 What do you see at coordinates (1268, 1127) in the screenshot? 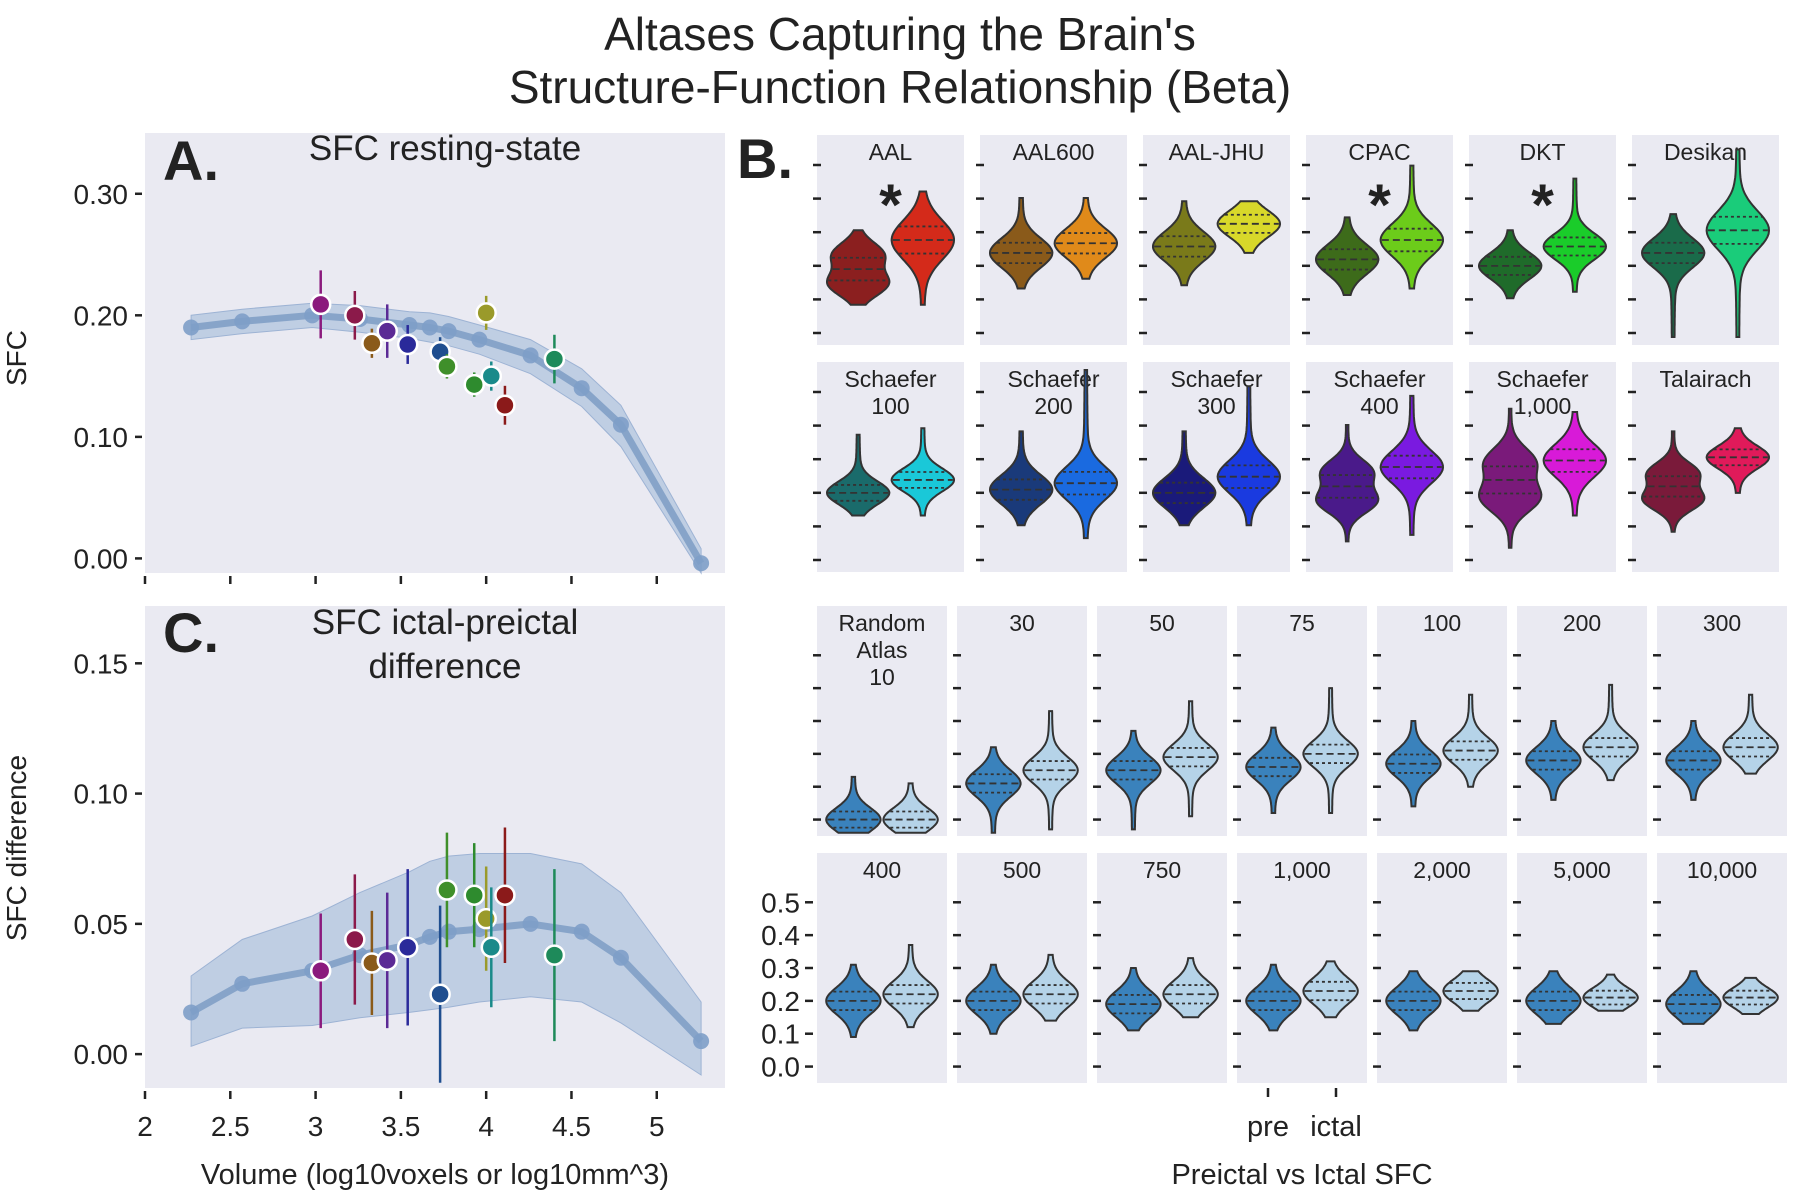
I see `panel-b-xcat-pre: pre` at bounding box center [1268, 1127].